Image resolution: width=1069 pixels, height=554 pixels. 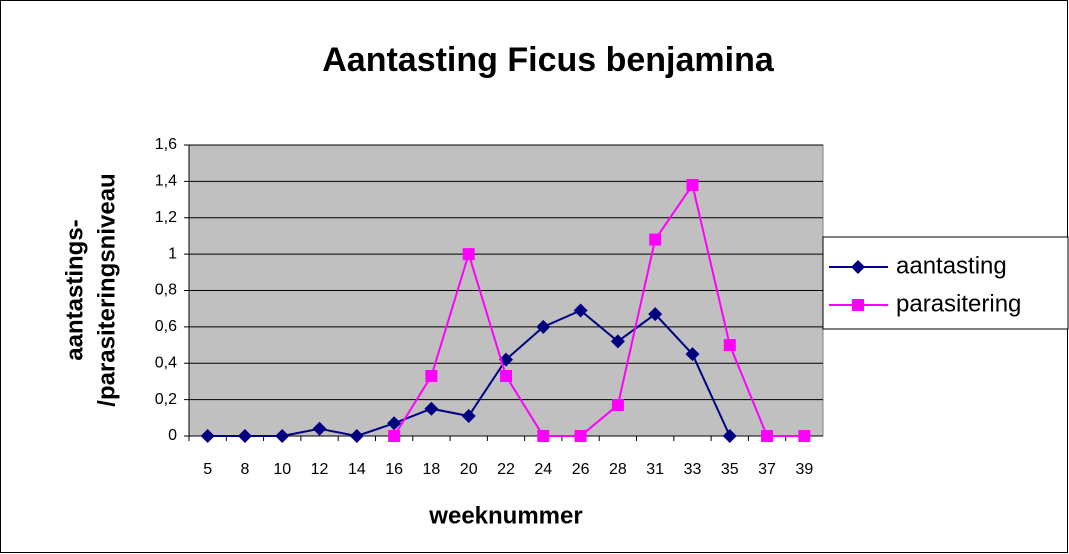 What do you see at coordinates (166, 290) in the screenshot?
I see `y-tick-label: 0,8` at bounding box center [166, 290].